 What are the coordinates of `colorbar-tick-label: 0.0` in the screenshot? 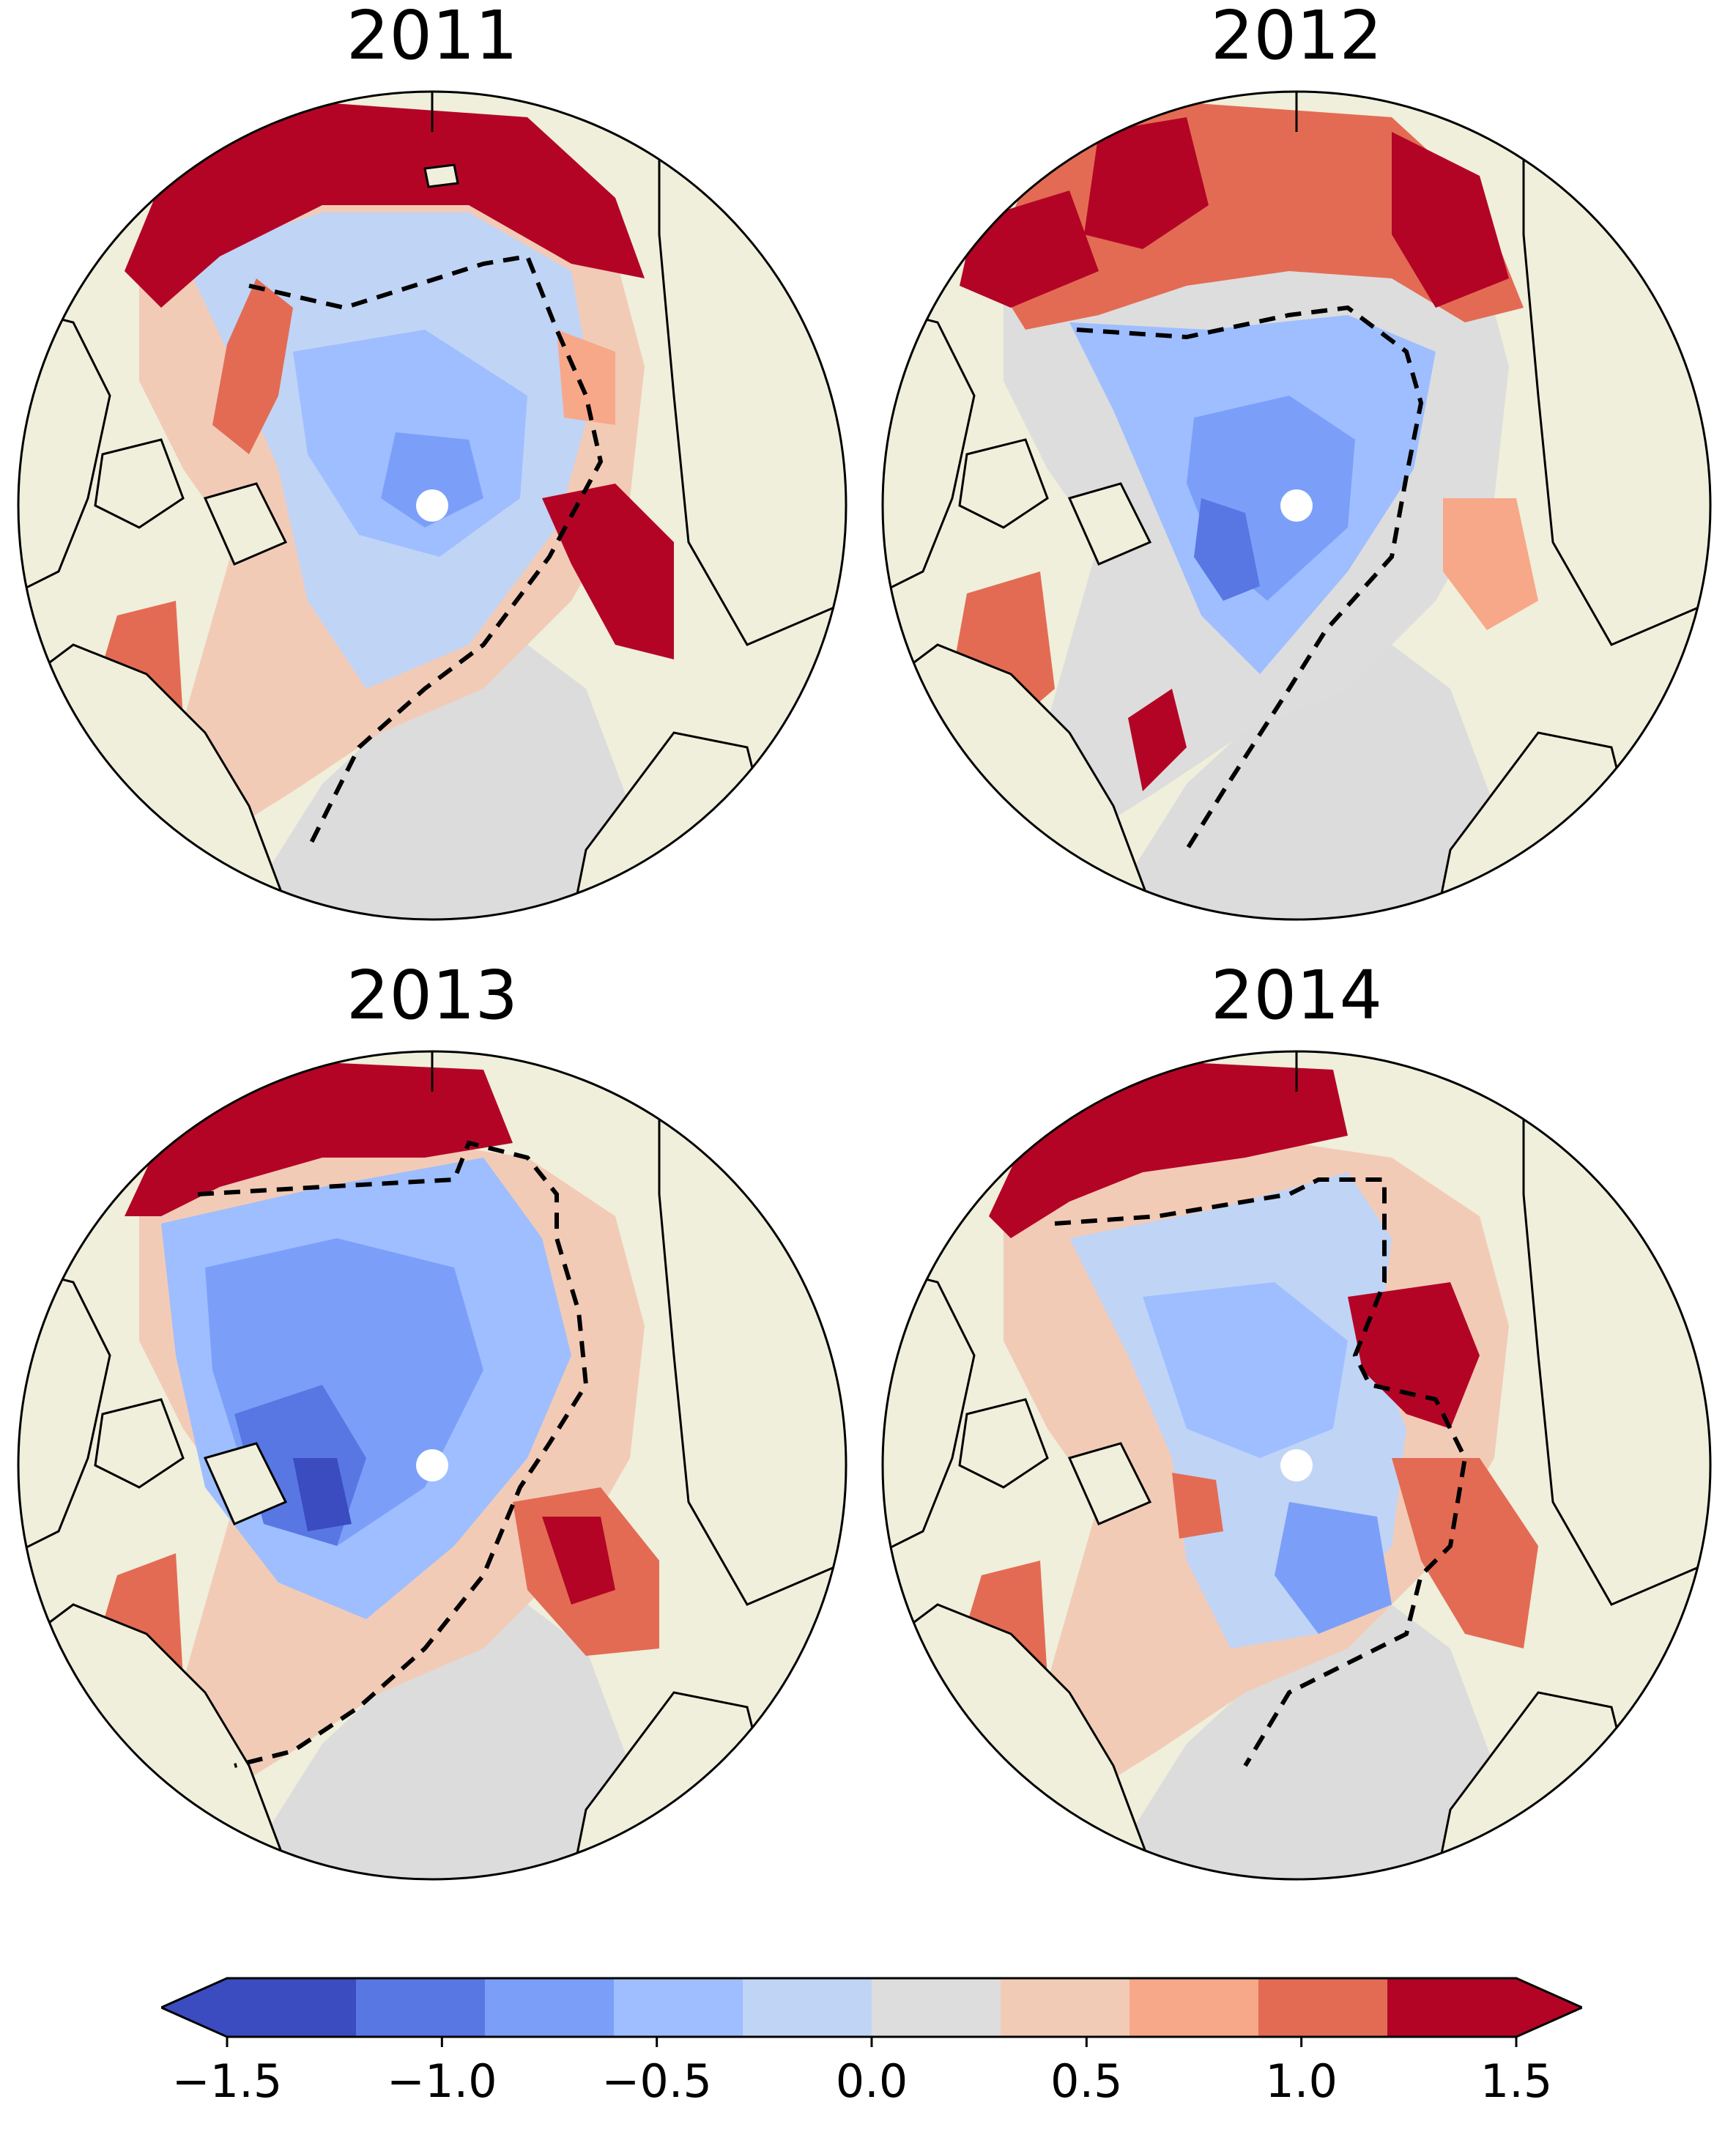 It's located at (872, 2081).